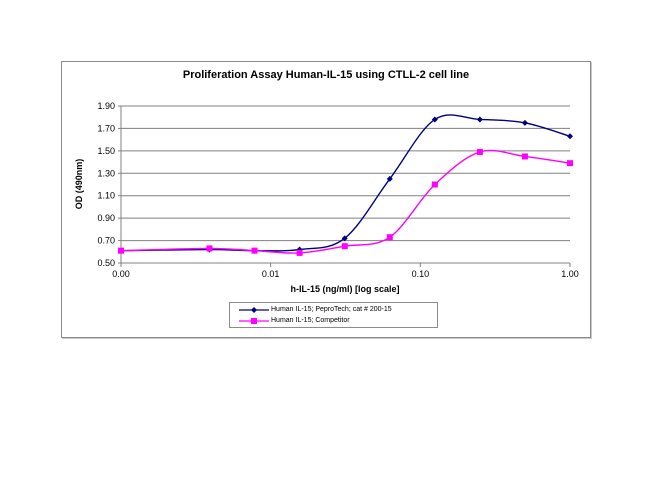  Describe the element at coordinates (106, 263) in the screenshot. I see `svg-text: 0.50` at that location.